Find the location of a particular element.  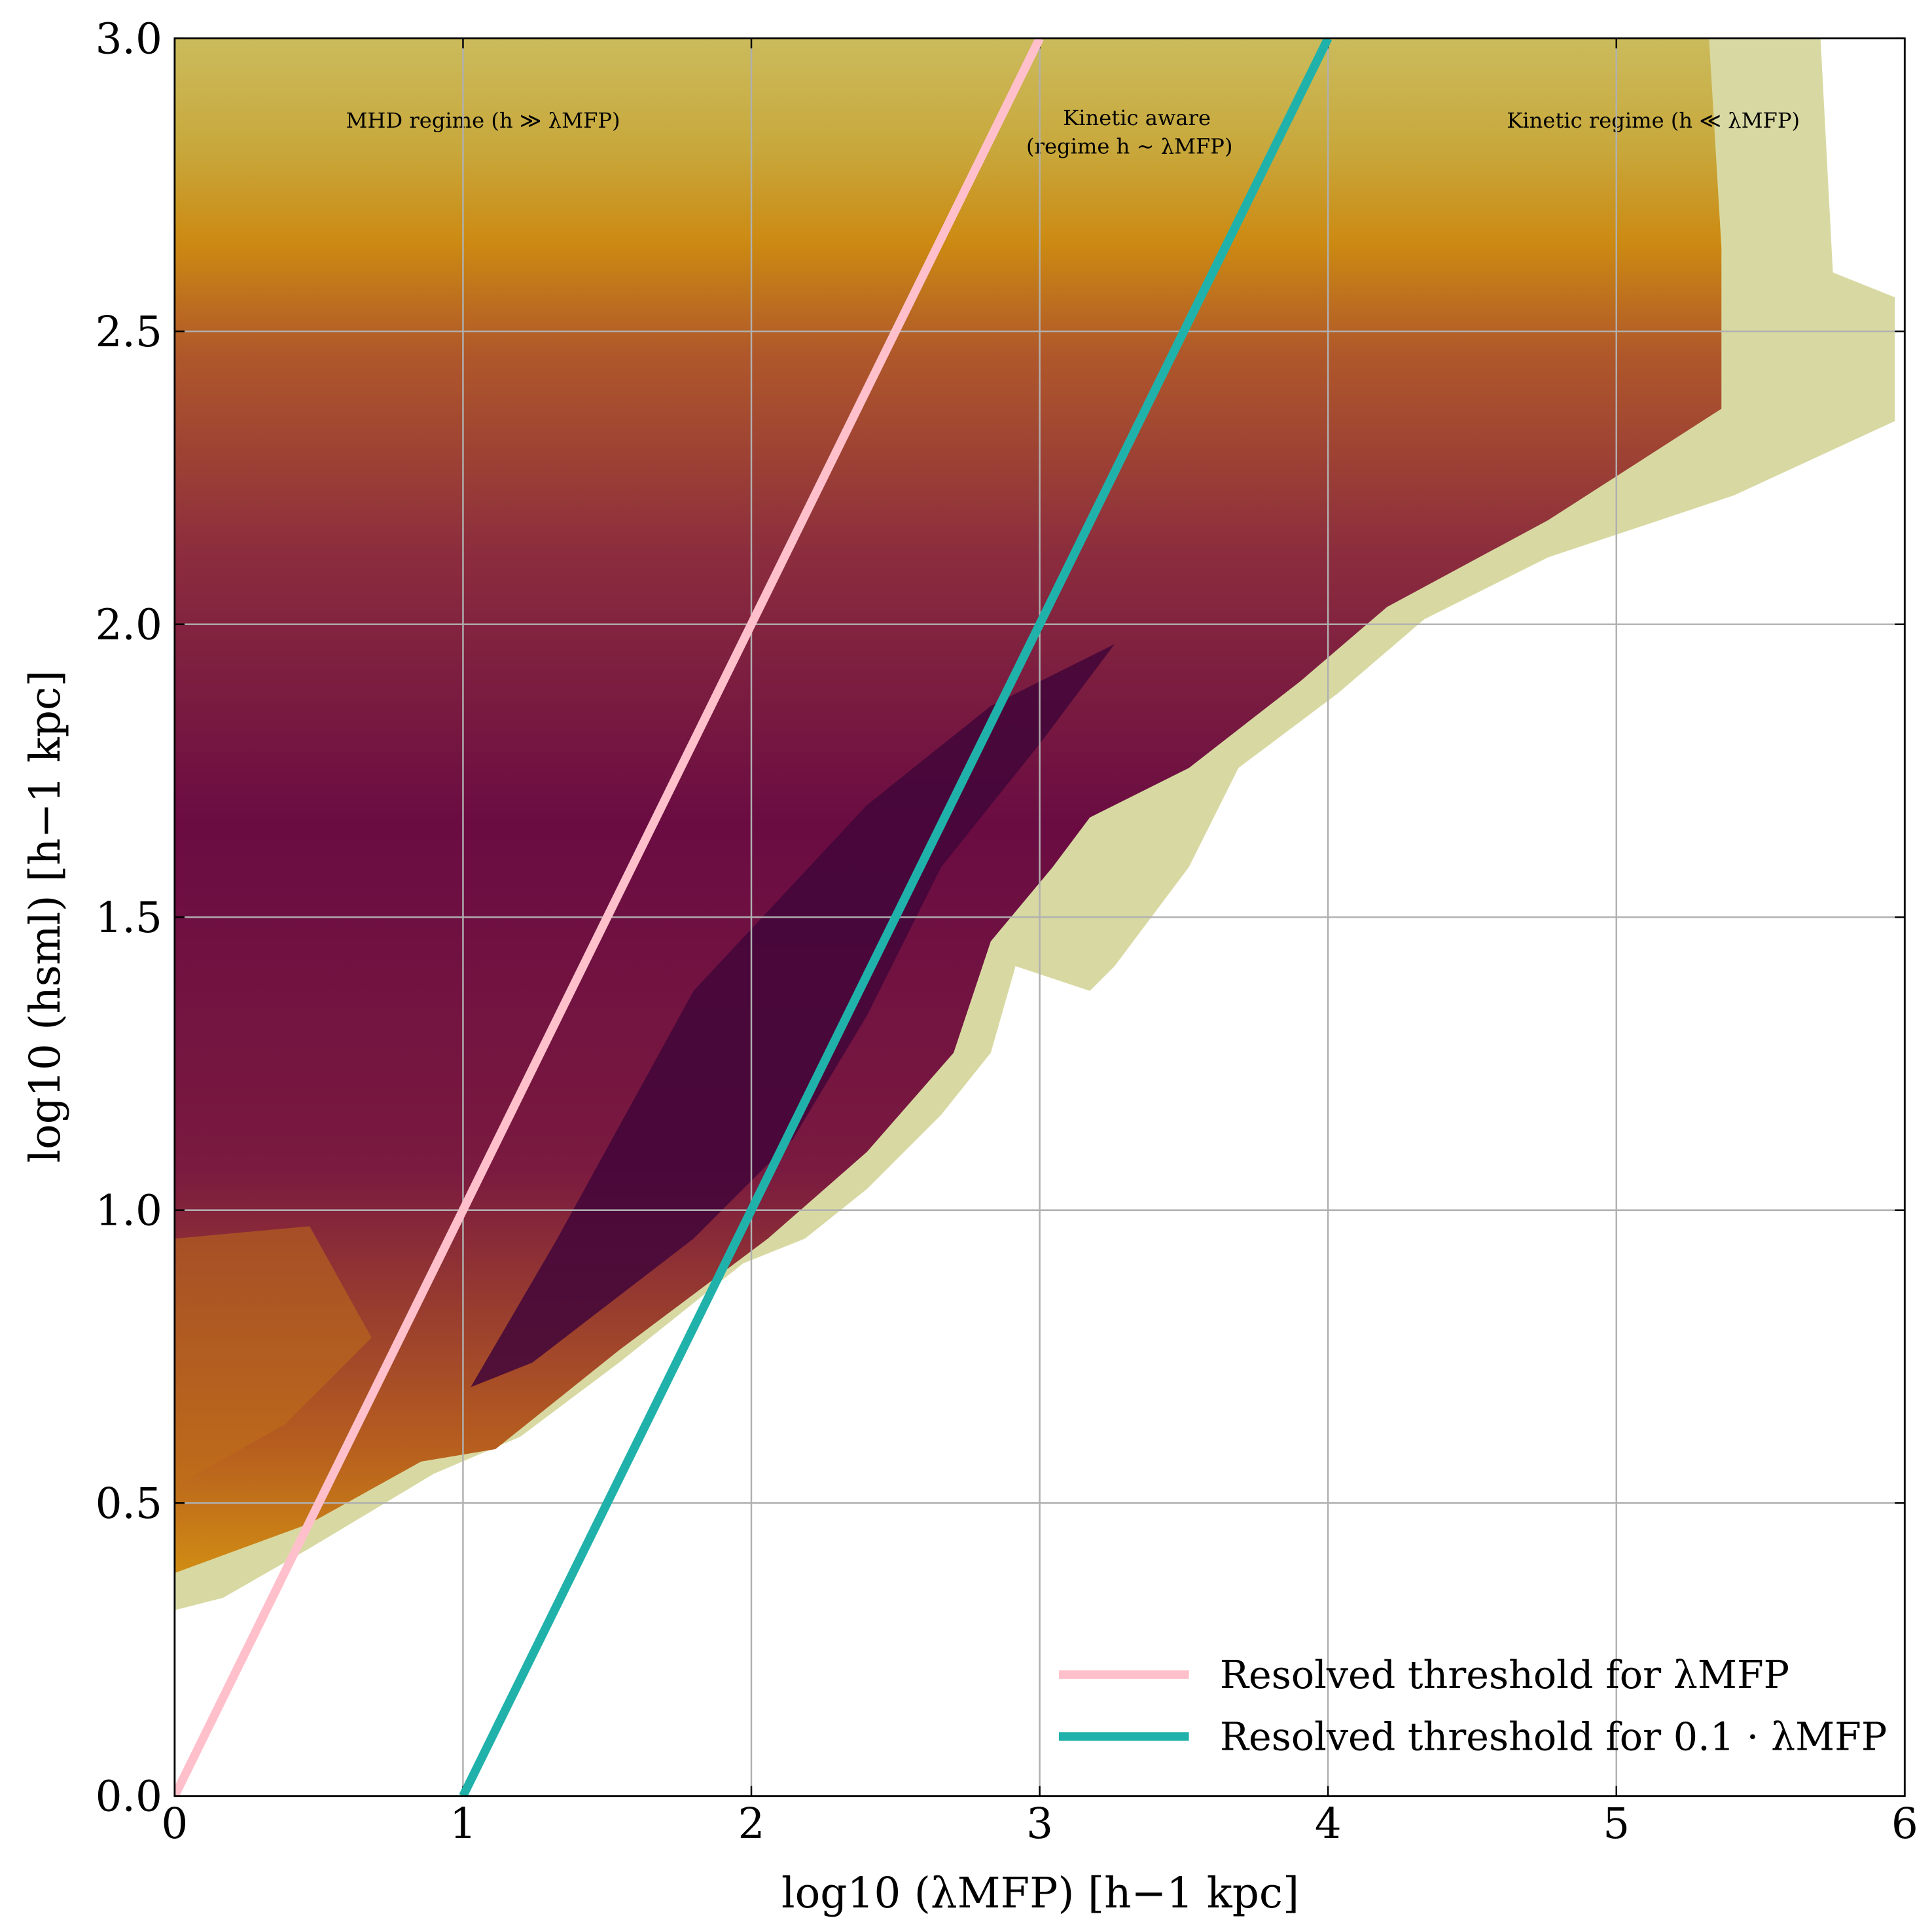

annotation: (regime h ∼ λMFP) is located at coordinates (1129, 146).